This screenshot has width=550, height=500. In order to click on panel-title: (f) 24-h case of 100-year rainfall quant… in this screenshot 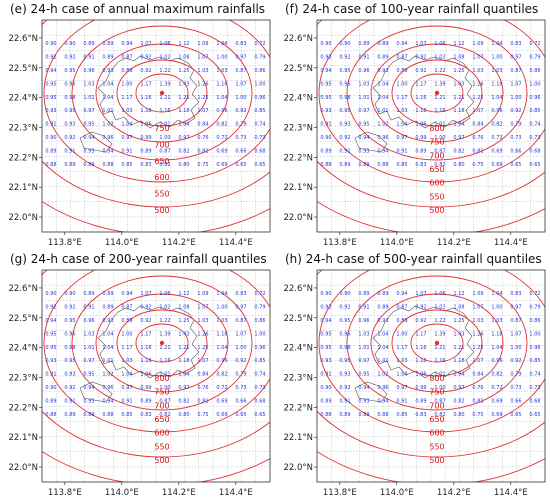, I will do `click(412, 9)`.